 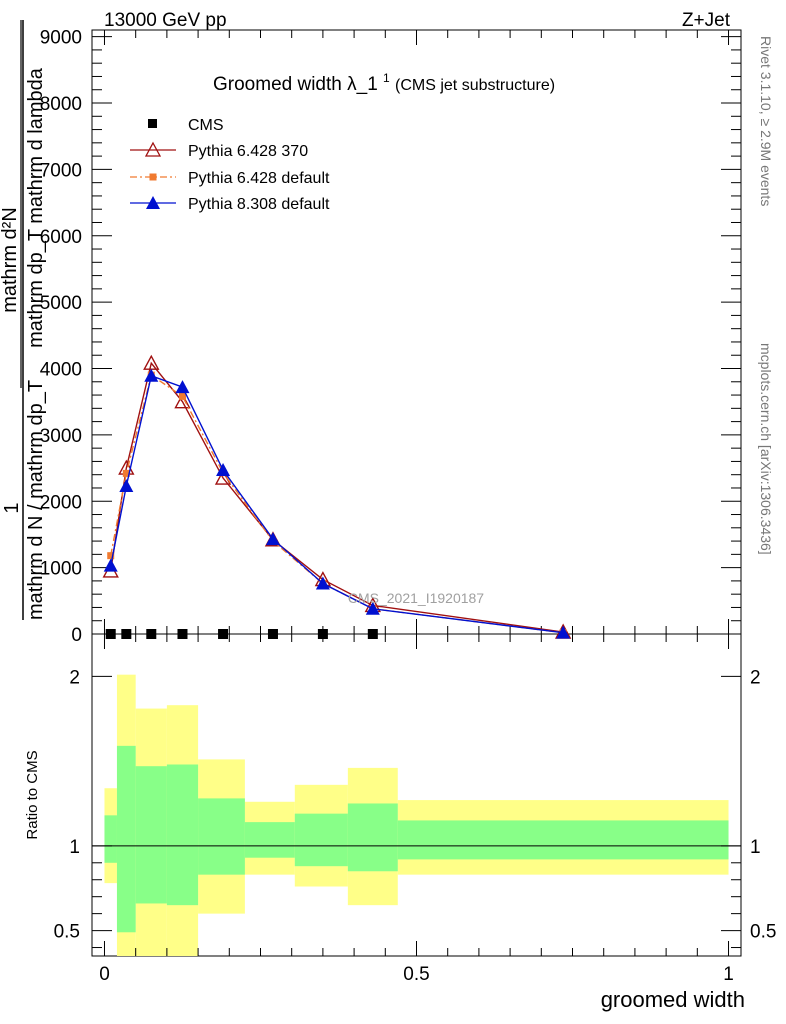 I want to click on legend-label-cms: CMS, so click(x=206, y=125).